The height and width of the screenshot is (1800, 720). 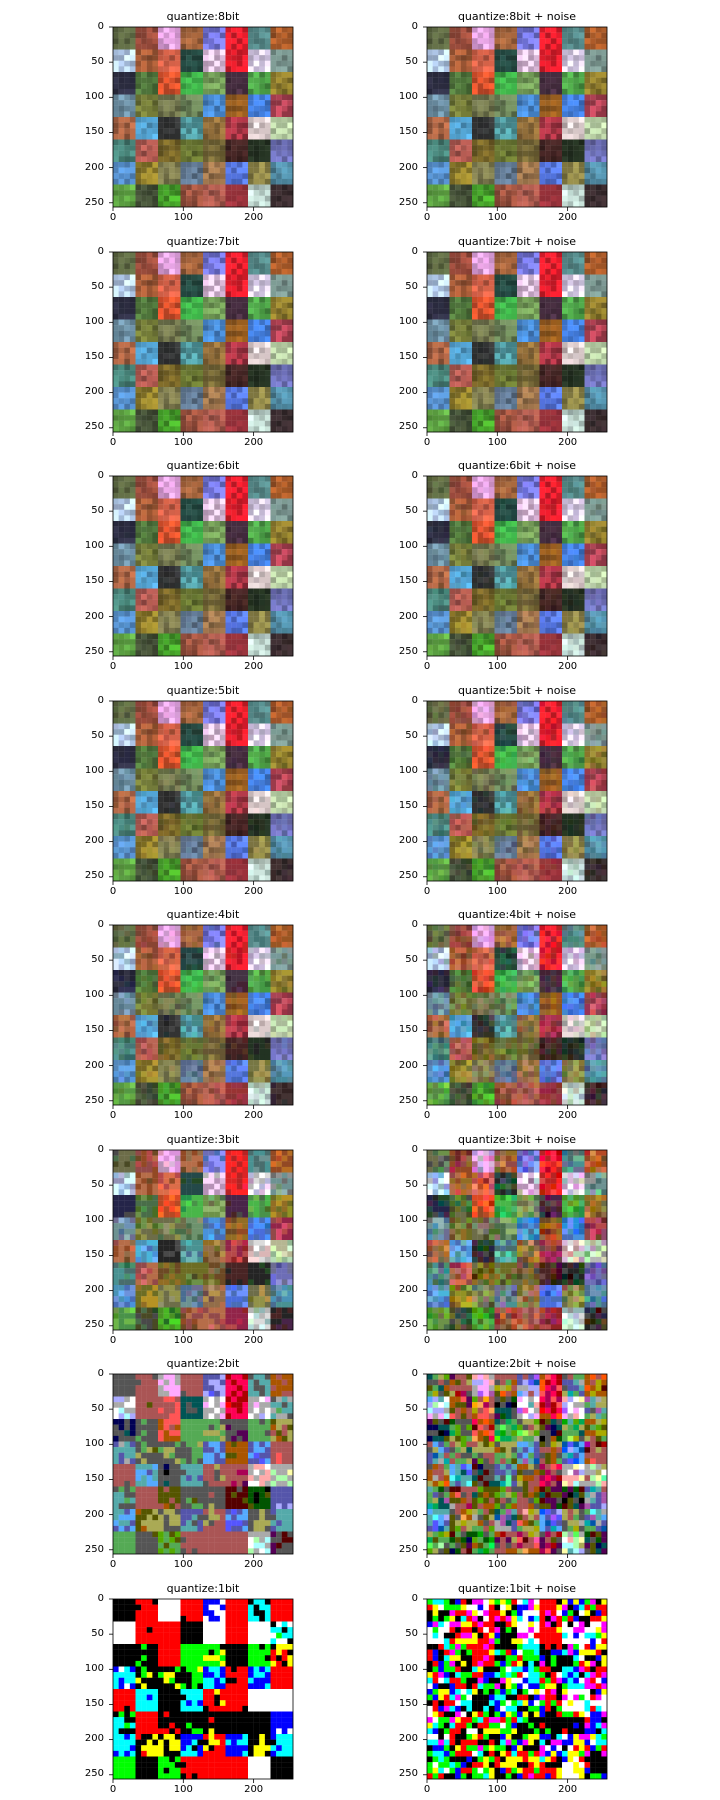 I want to click on panel-title: quantize:5bit, so click(x=203, y=690).